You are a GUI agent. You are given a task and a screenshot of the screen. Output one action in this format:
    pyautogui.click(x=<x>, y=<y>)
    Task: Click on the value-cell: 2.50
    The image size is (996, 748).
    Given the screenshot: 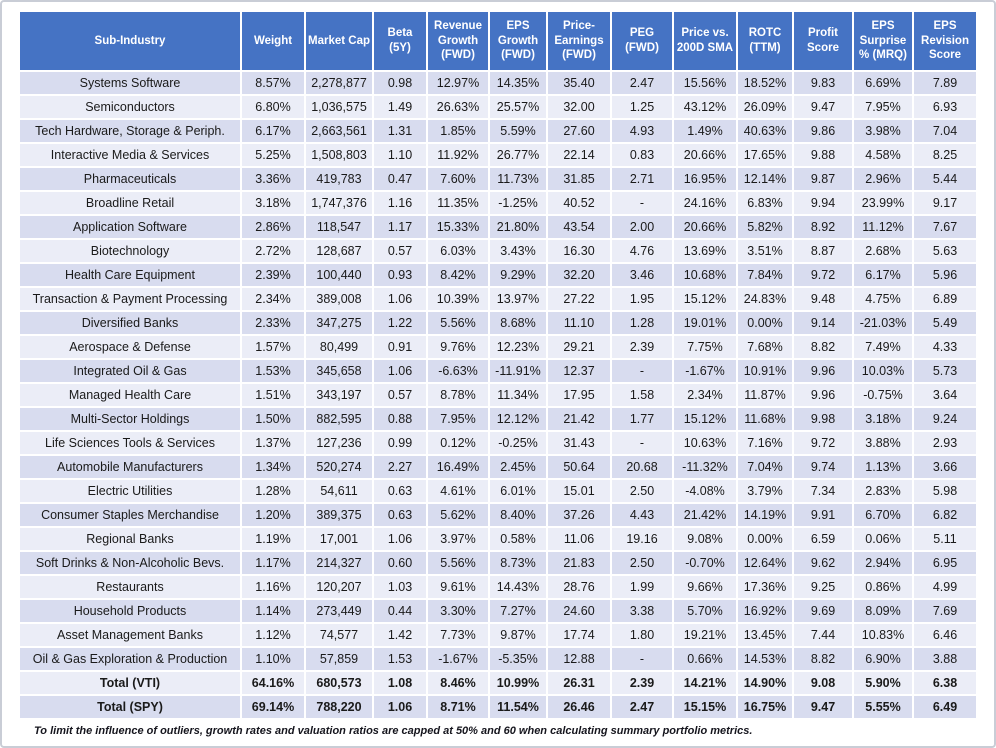 What is the action you would take?
    pyautogui.click(x=642, y=563)
    